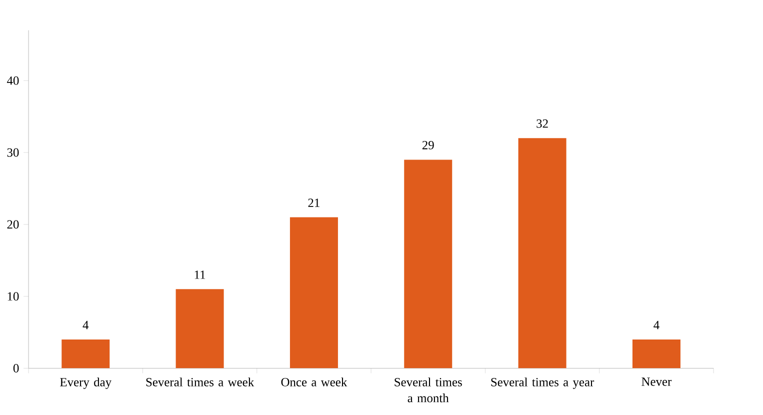  I want to click on y-tick-label: 30, so click(13, 152).